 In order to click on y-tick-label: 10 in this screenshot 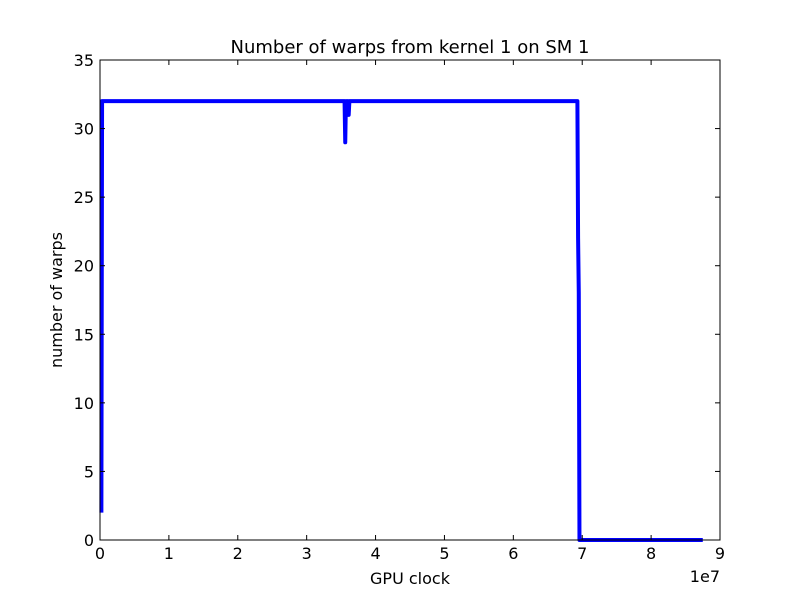, I will do `click(84, 403)`.